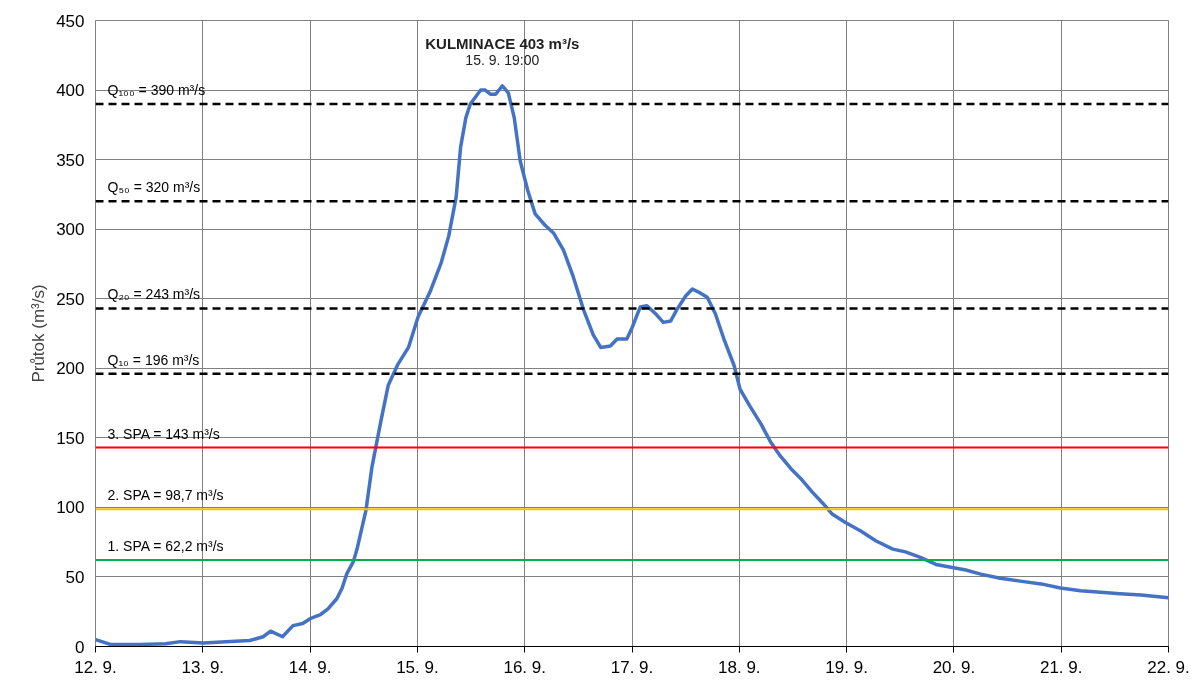  I want to click on x-tick-label: 12. 9., so click(95, 667).